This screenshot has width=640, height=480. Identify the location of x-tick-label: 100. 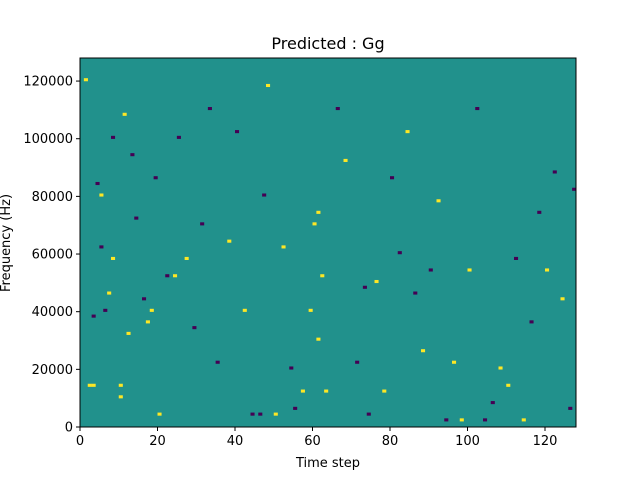
(467, 441).